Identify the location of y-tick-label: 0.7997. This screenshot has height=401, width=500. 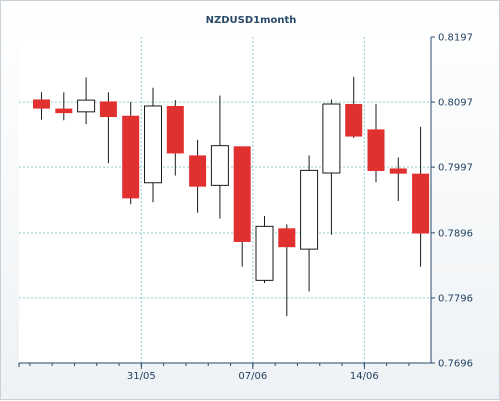
(455, 168).